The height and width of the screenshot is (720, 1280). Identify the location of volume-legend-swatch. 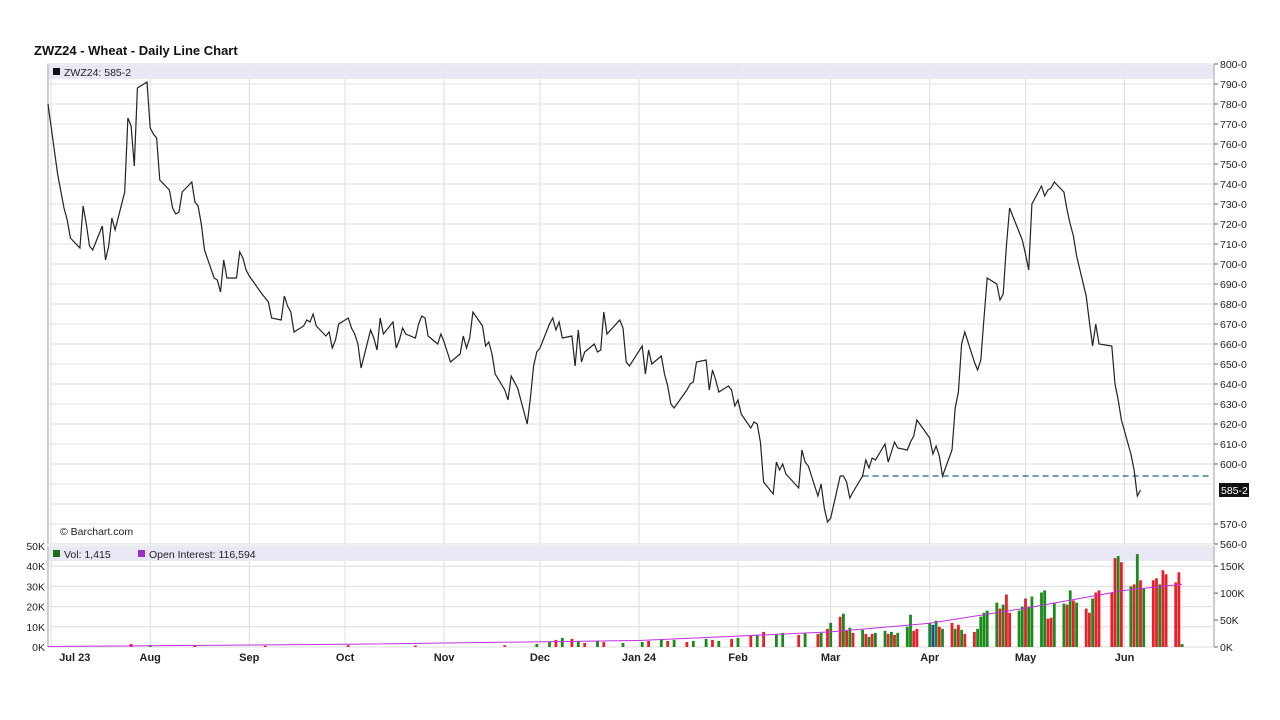
(56, 553).